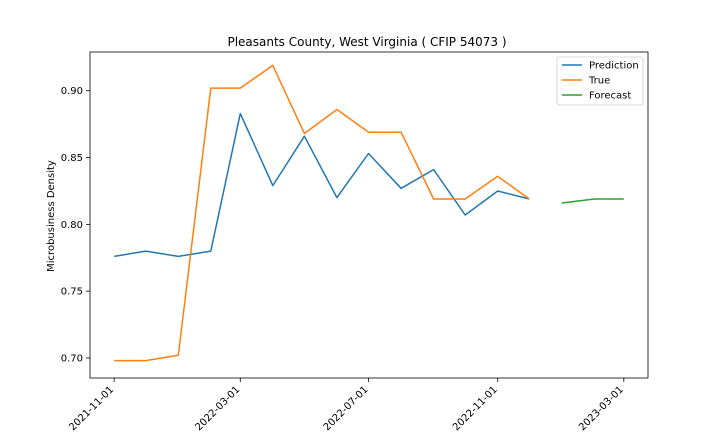 This screenshot has height=436, width=720. I want to click on legend-box, so click(600, 81).